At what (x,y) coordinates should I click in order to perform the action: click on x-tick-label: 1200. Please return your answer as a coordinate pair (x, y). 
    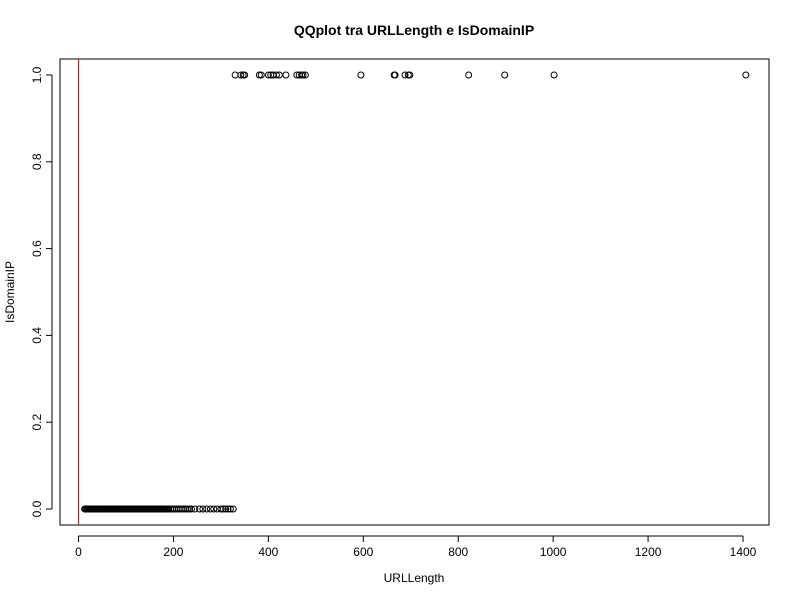
    Looking at the image, I should click on (648, 552).